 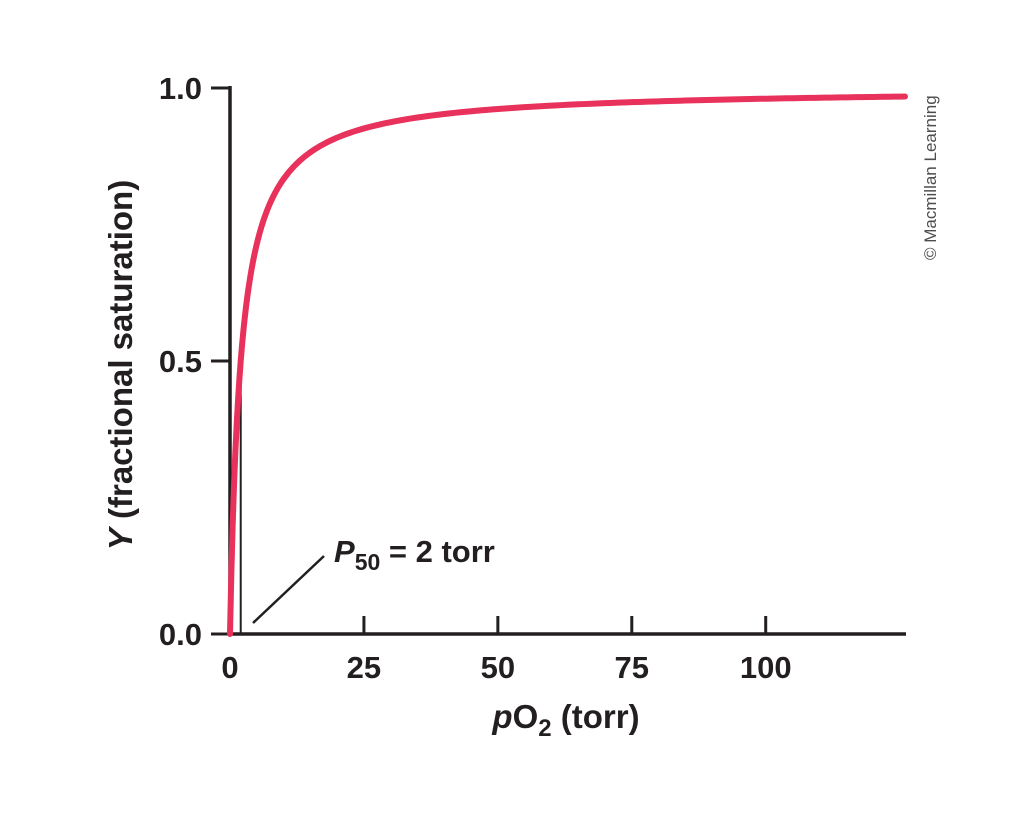 I want to click on y-tick-label: 0.5, so click(x=180, y=361).